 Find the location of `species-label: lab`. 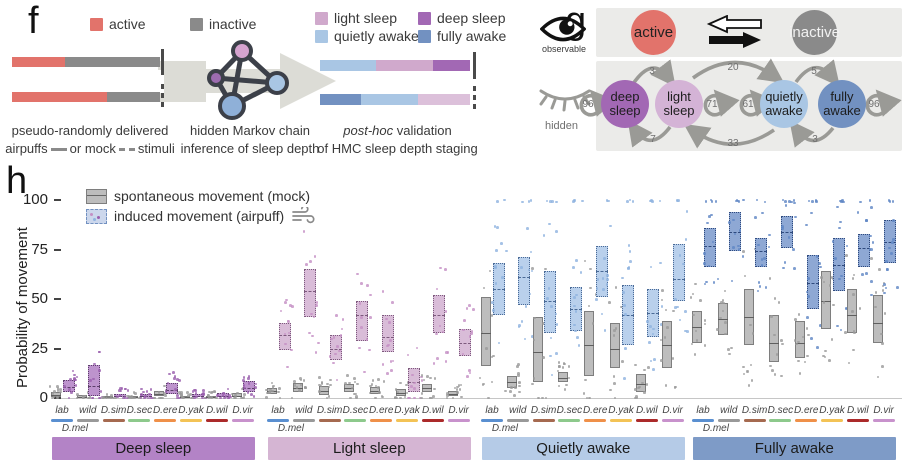

species-label: lab is located at coordinates (278, 410).